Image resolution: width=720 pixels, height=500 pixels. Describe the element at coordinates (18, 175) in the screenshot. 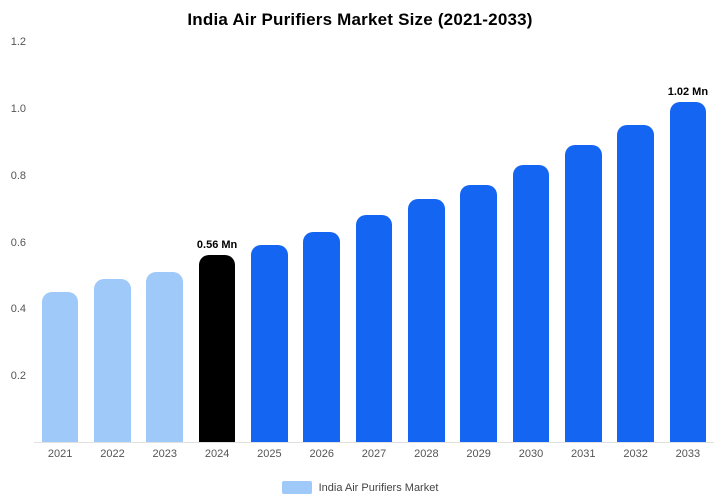

I see `y-axis-tick-label: 0.8` at that location.